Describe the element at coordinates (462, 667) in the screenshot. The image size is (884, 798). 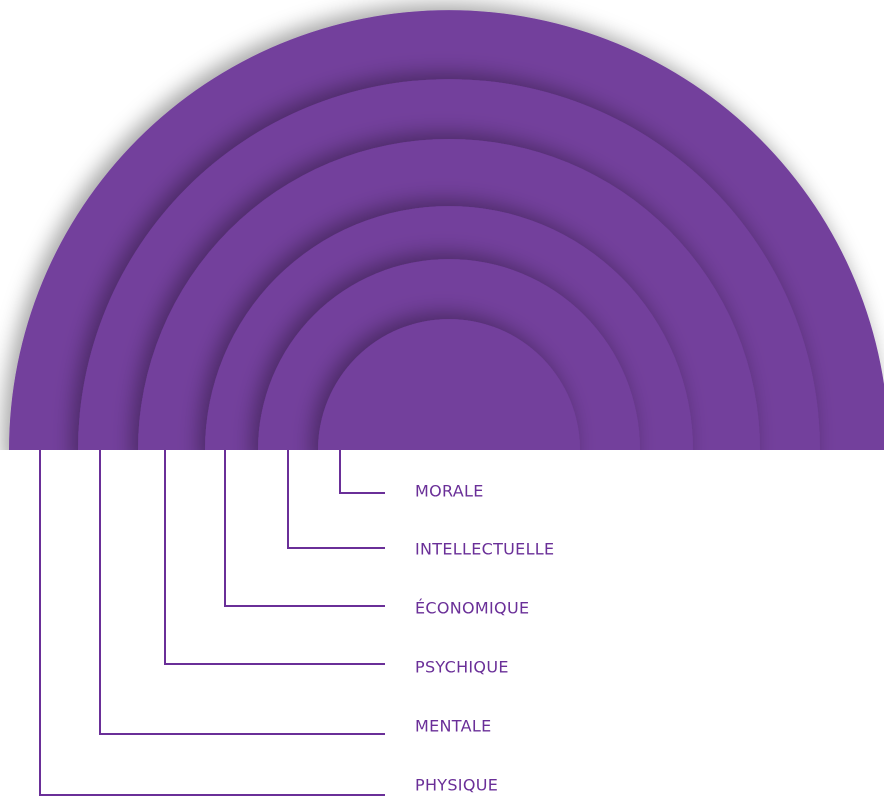
I see `label: PSYCHIQUE` at that location.